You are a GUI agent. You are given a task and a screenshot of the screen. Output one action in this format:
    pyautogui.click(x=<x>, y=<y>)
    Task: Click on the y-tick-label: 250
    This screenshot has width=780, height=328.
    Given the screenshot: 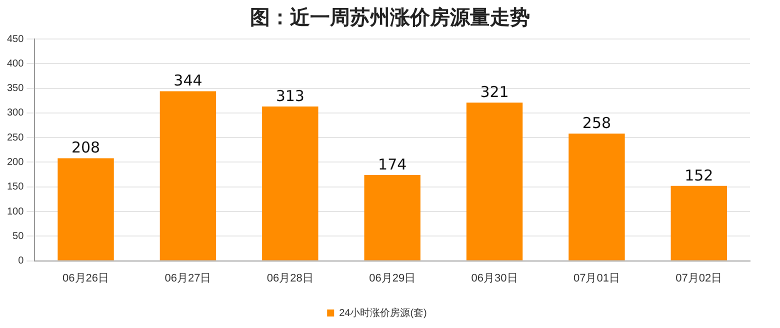 What is the action you would take?
    pyautogui.click(x=15, y=138)
    